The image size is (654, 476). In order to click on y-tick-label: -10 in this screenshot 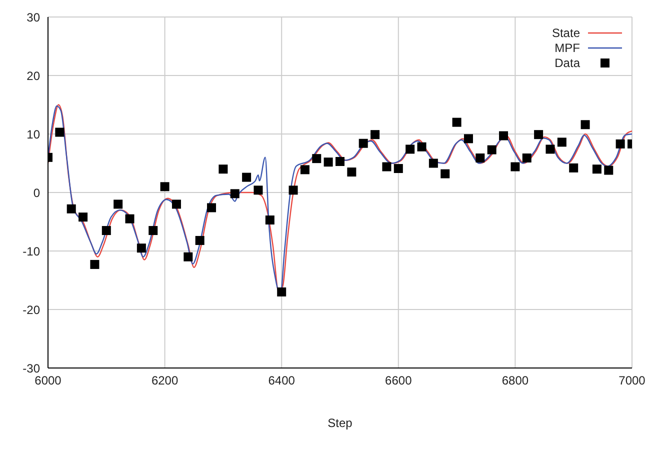, I will do `click(31, 251)`.